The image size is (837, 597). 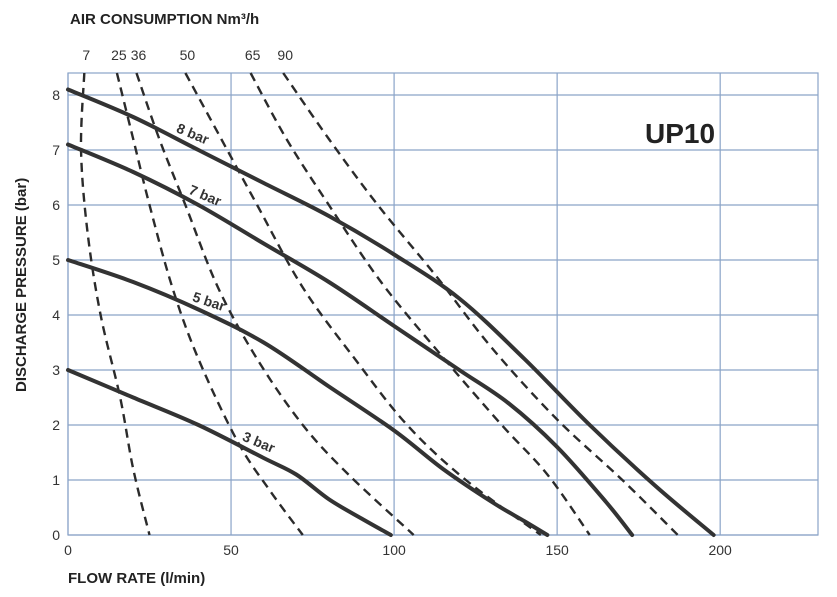 I want to click on air-consumption-label-7: 7, so click(x=86, y=55).